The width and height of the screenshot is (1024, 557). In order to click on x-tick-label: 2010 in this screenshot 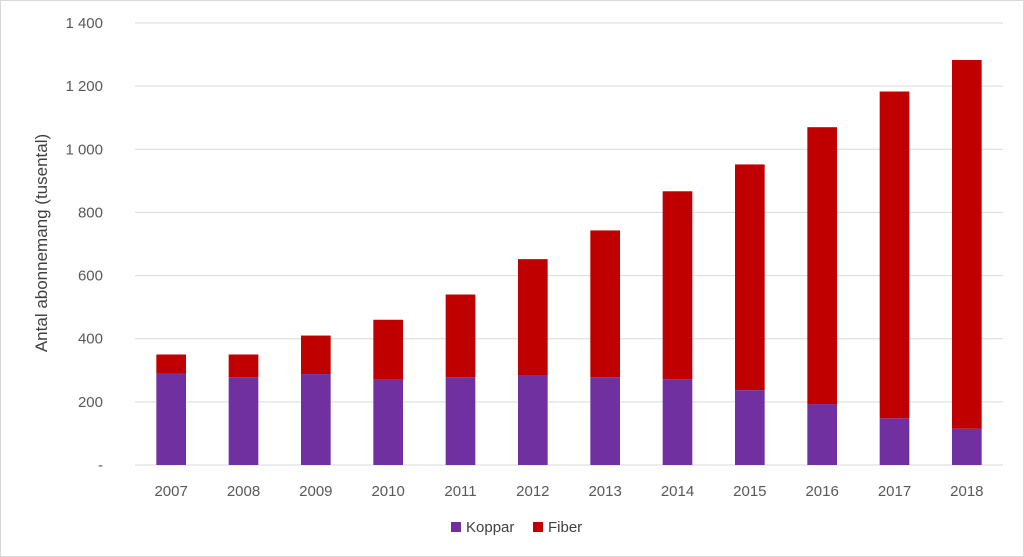, I will do `click(387, 491)`.